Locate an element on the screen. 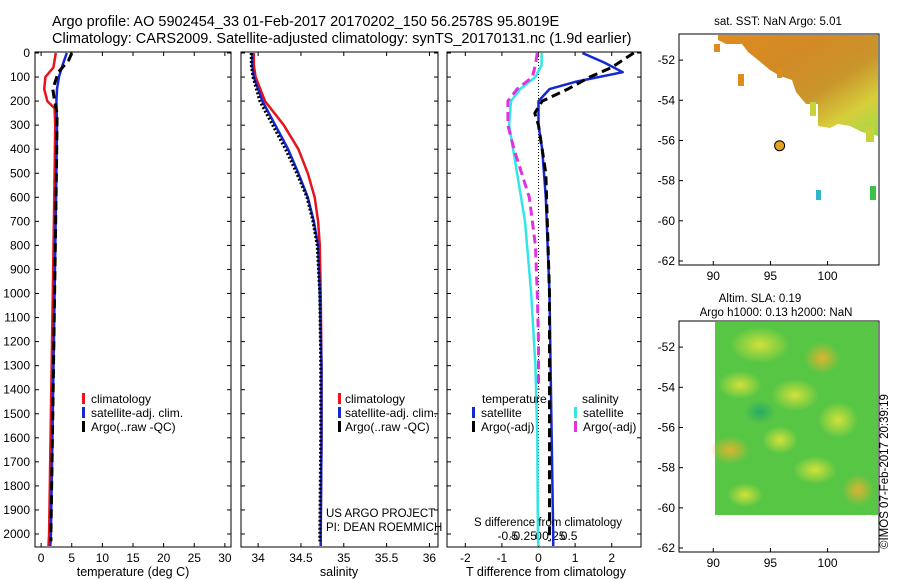 This screenshot has height=580, width=900. x-tick-label: 35.5 is located at coordinates (387, 558).